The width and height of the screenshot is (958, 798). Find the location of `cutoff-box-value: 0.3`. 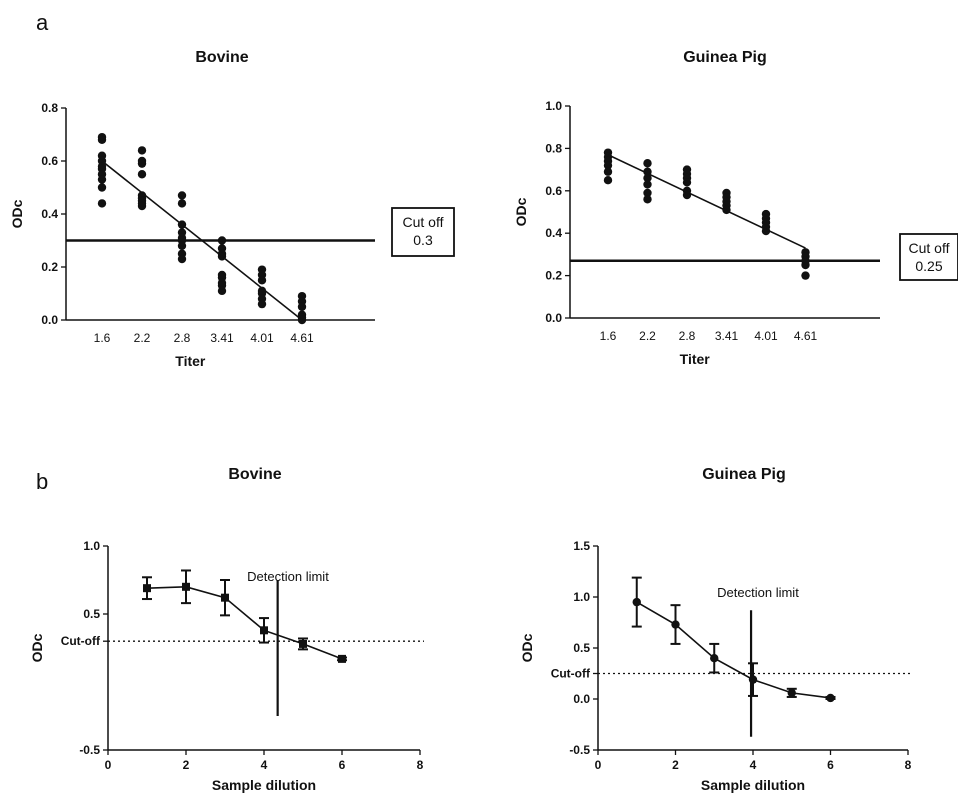

cutoff-box-value: 0.3 is located at coordinates (423, 240).